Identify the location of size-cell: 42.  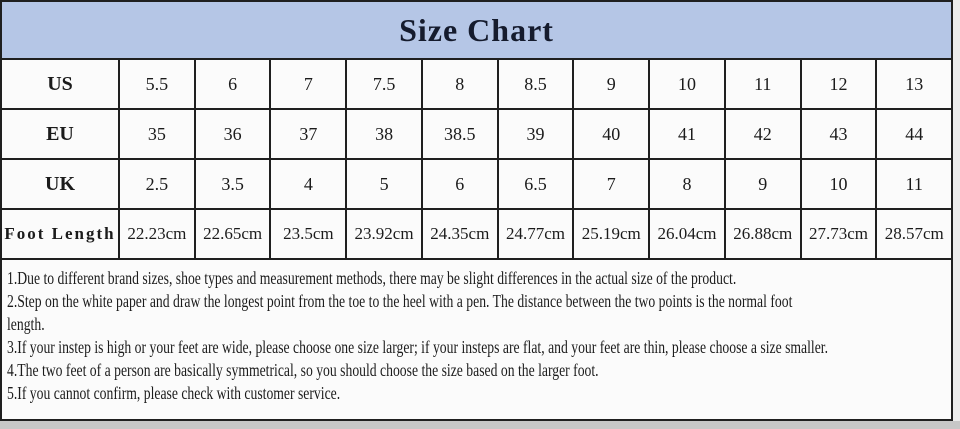
(763, 134).